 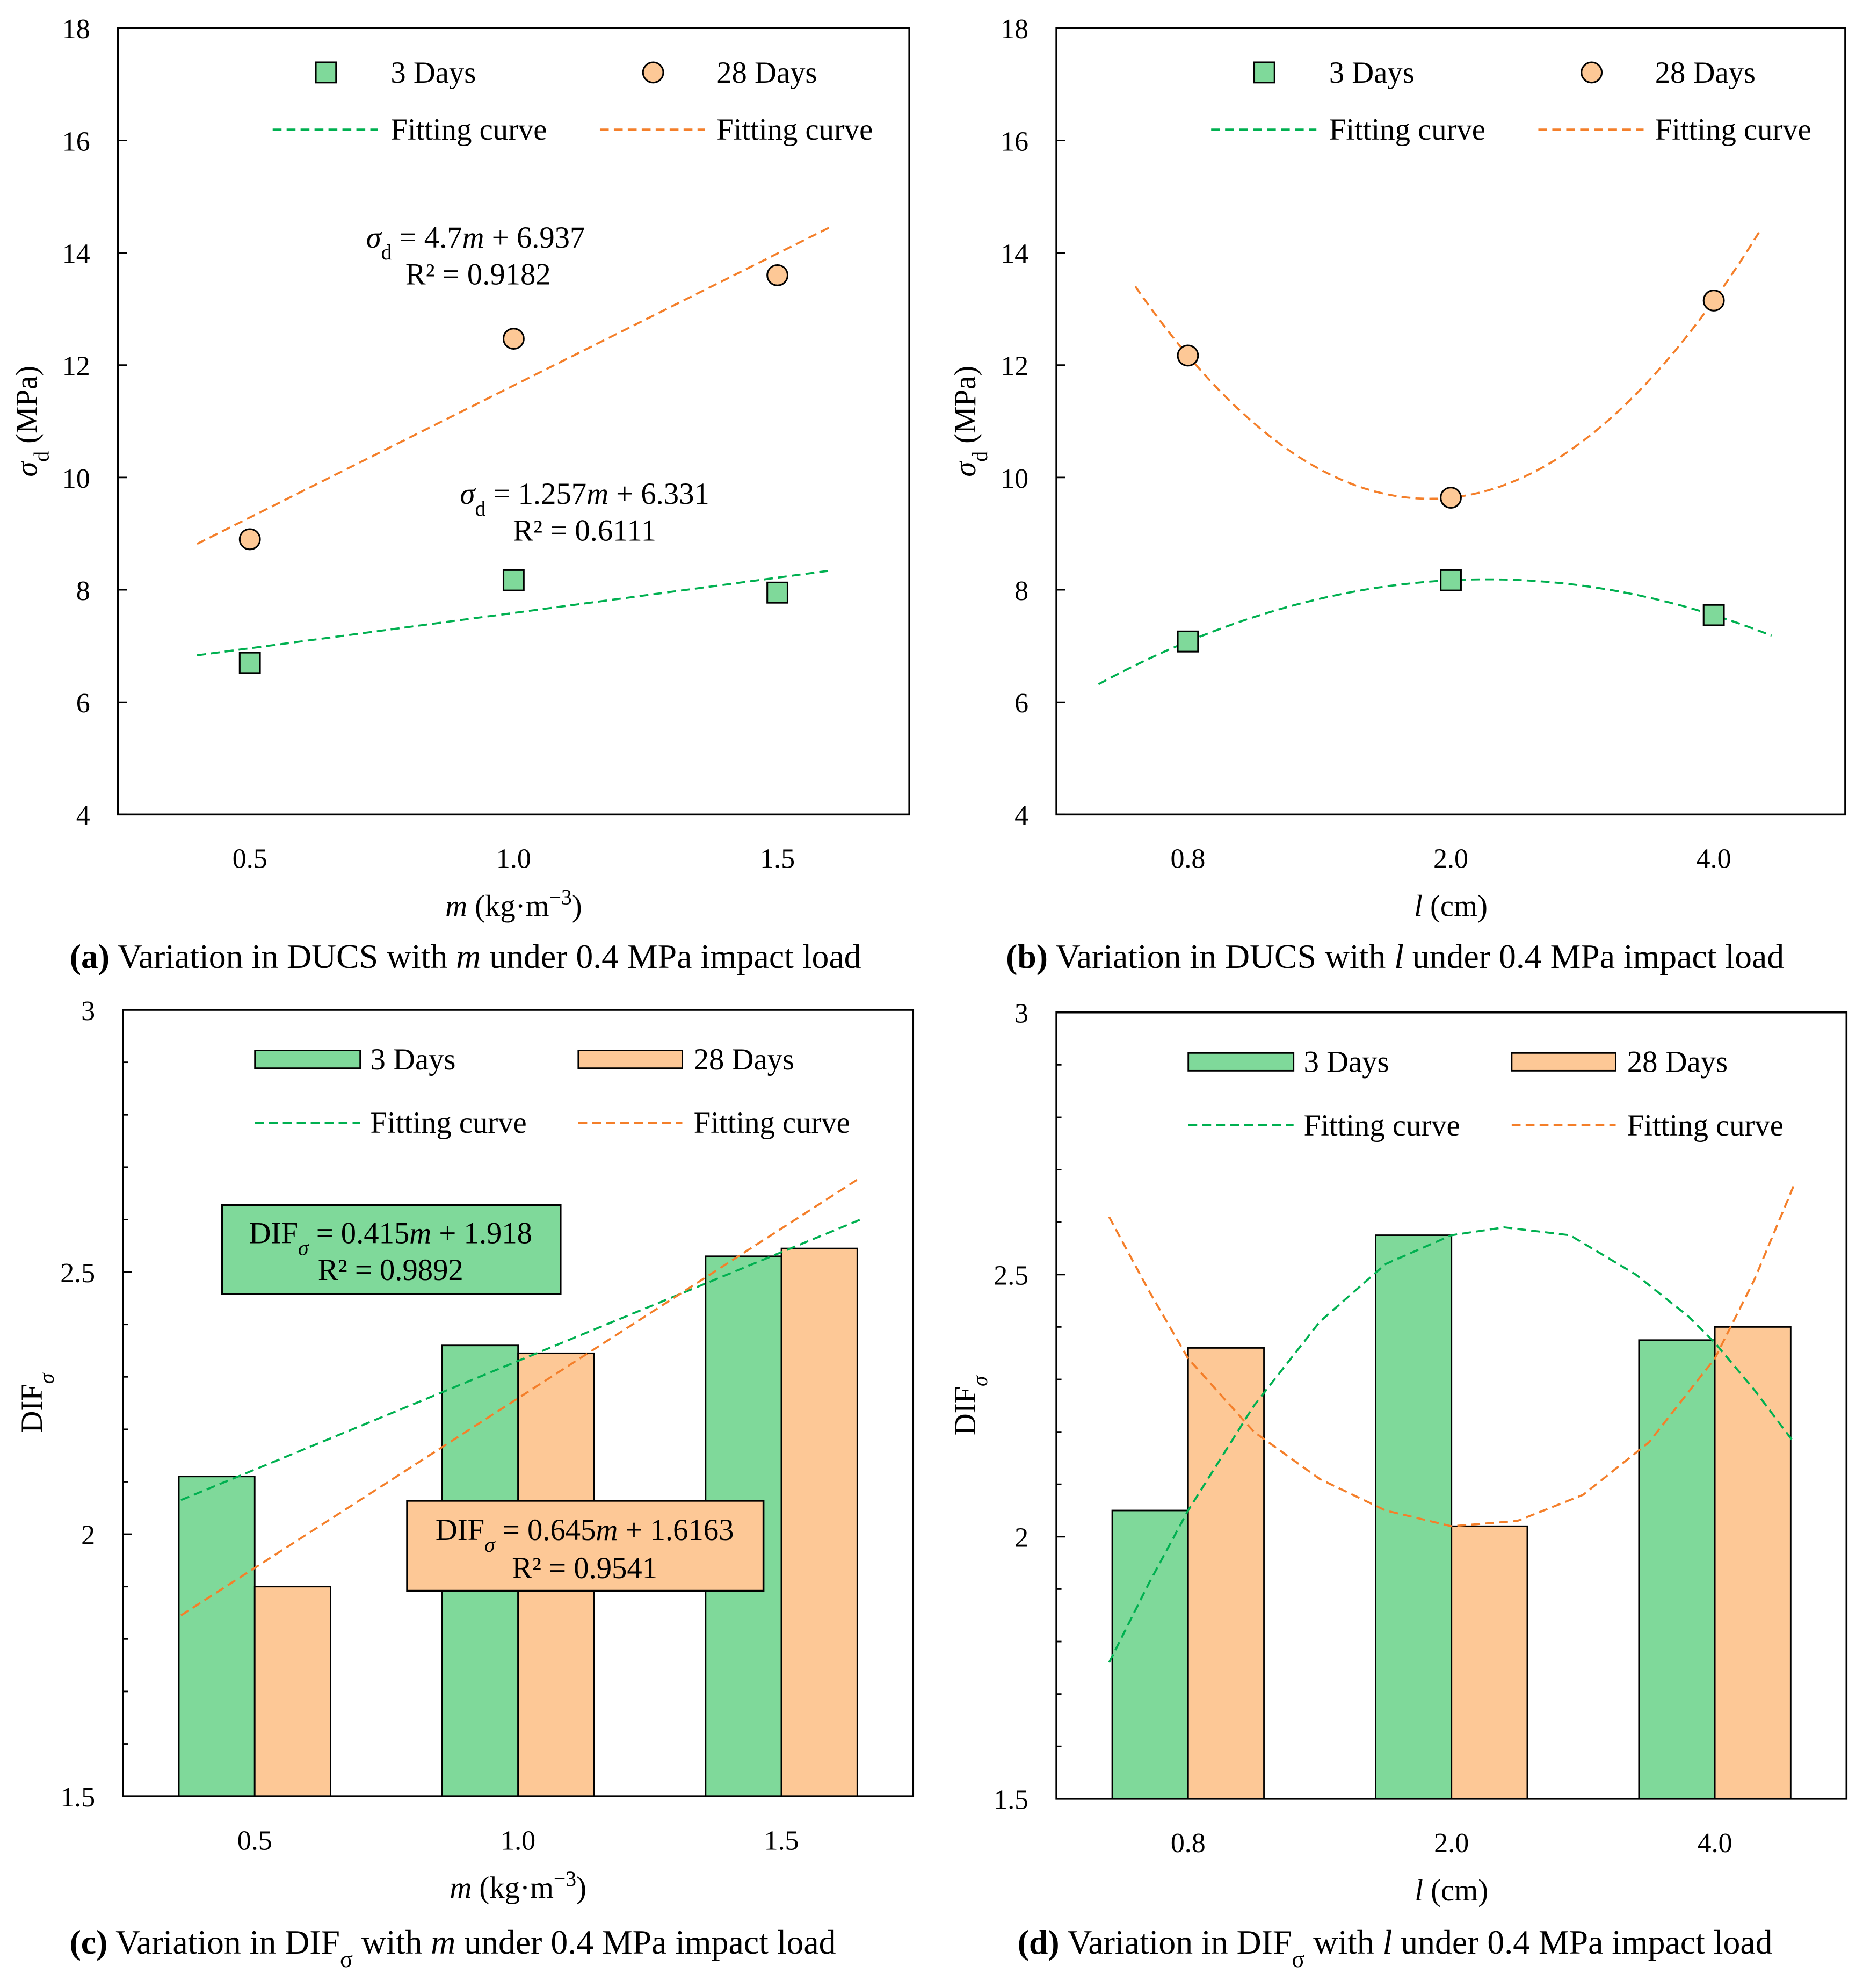 What do you see at coordinates (1592, 72) in the screenshot?
I see `legend-marker-28-days` at bounding box center [1592, 72].